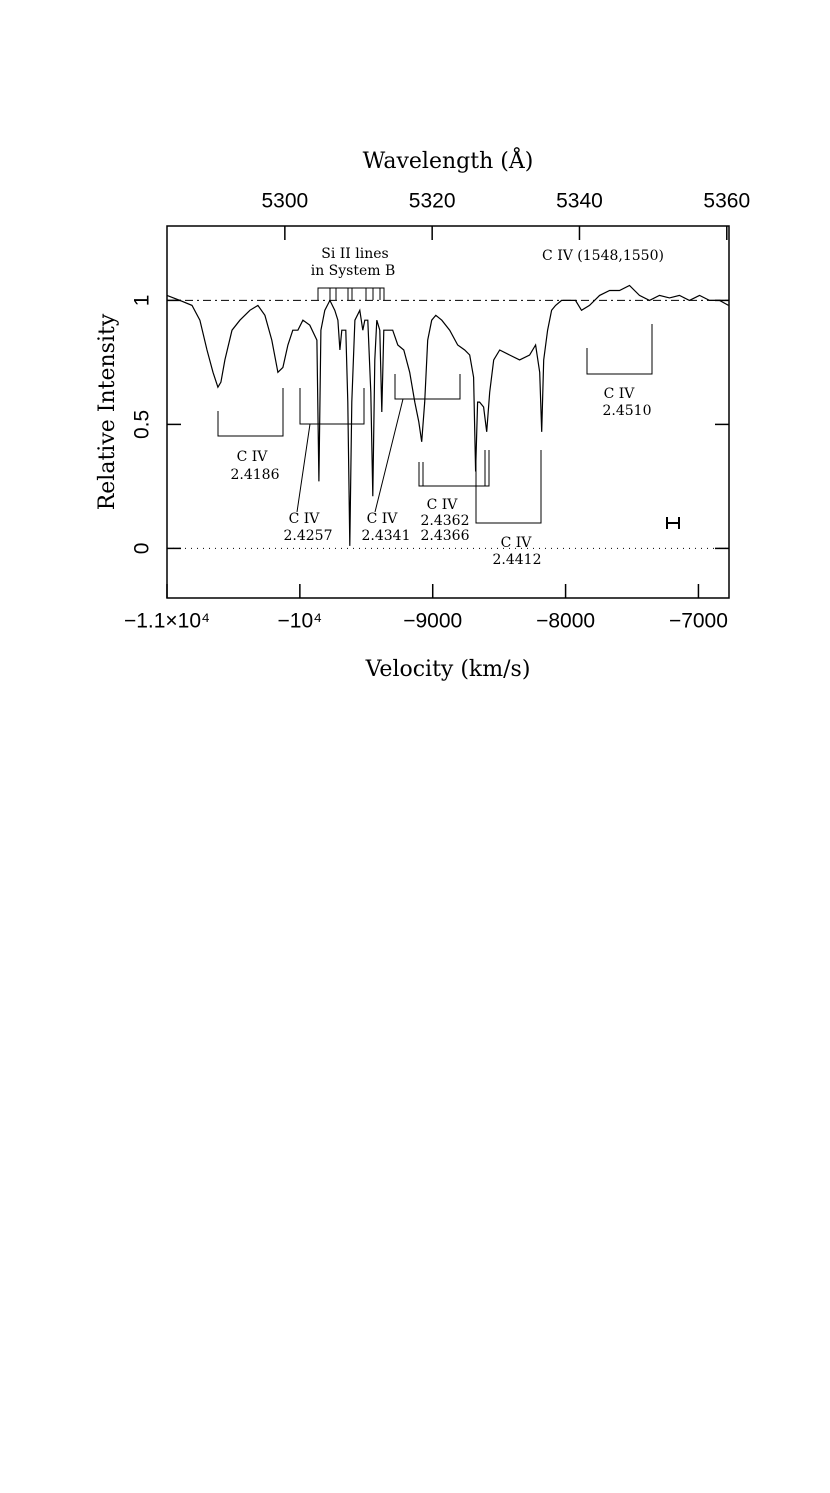  What do you see at coordinates (308, 536) in the screenshot?
I see `annotation: 2.4257` at bounding box center [308, 536].